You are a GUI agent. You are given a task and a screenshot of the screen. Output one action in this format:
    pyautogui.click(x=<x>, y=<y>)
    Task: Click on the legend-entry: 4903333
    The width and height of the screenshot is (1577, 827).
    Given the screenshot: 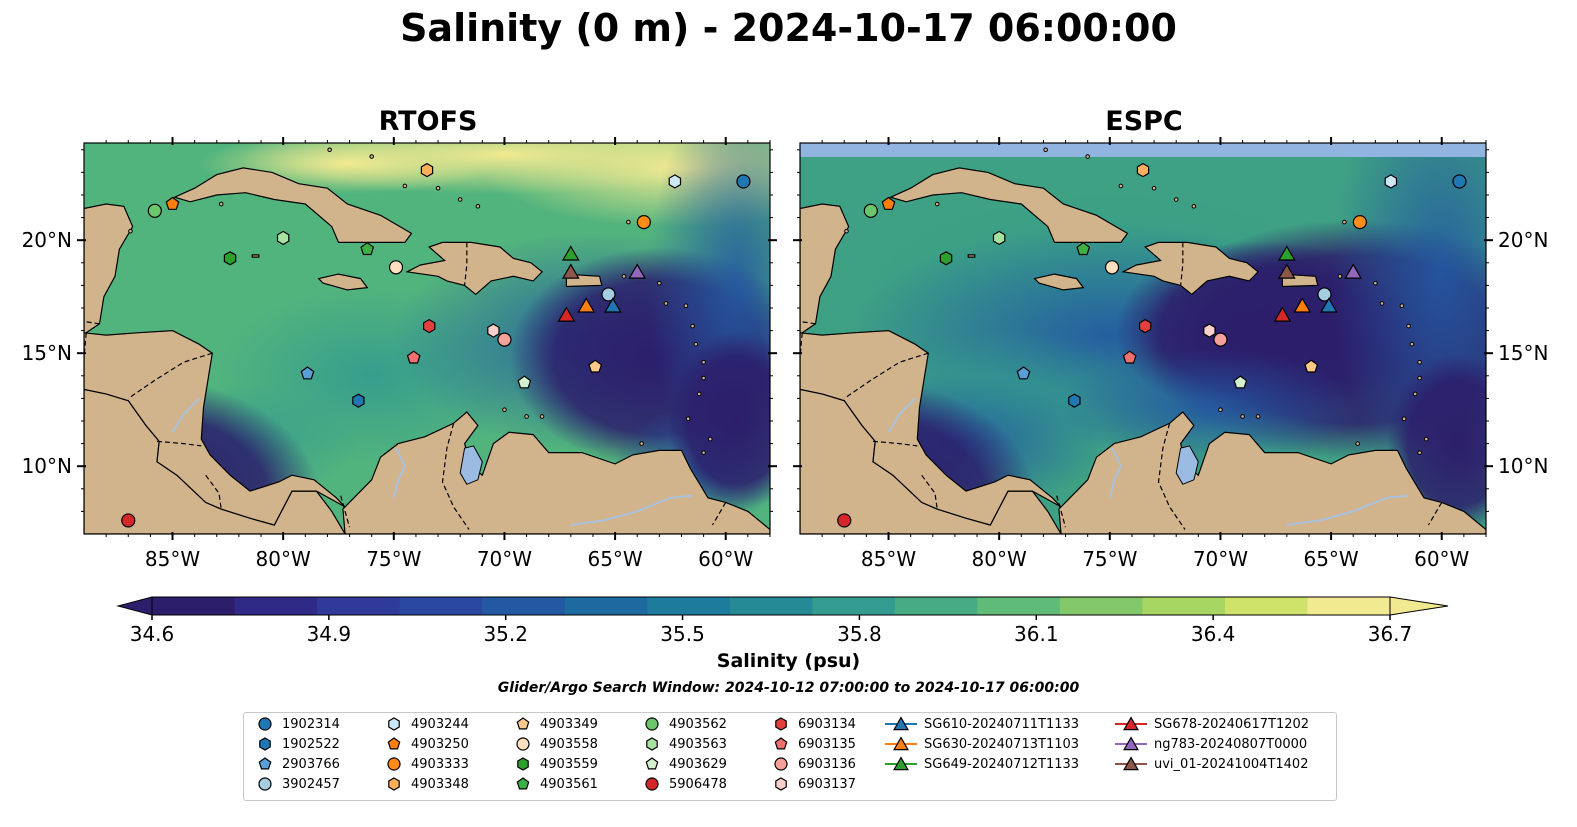 What is the action you would take?
    pyautogui.click(x=426, y=764)
    